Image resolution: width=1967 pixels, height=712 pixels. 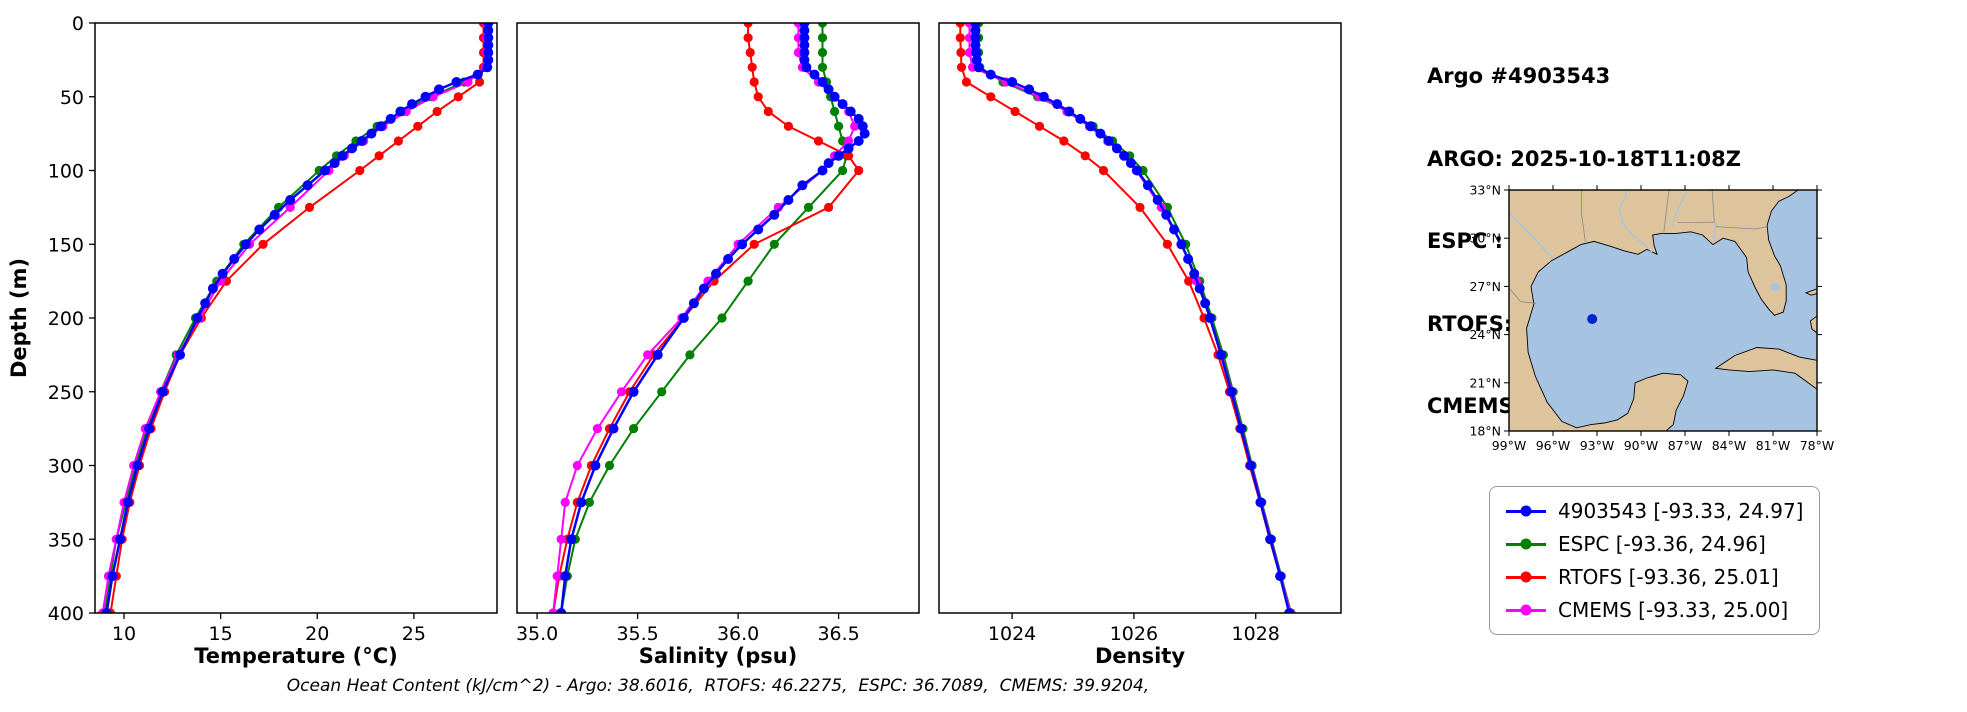 I want to click on RTOFS-density-line, so click(x=1125, y=318).